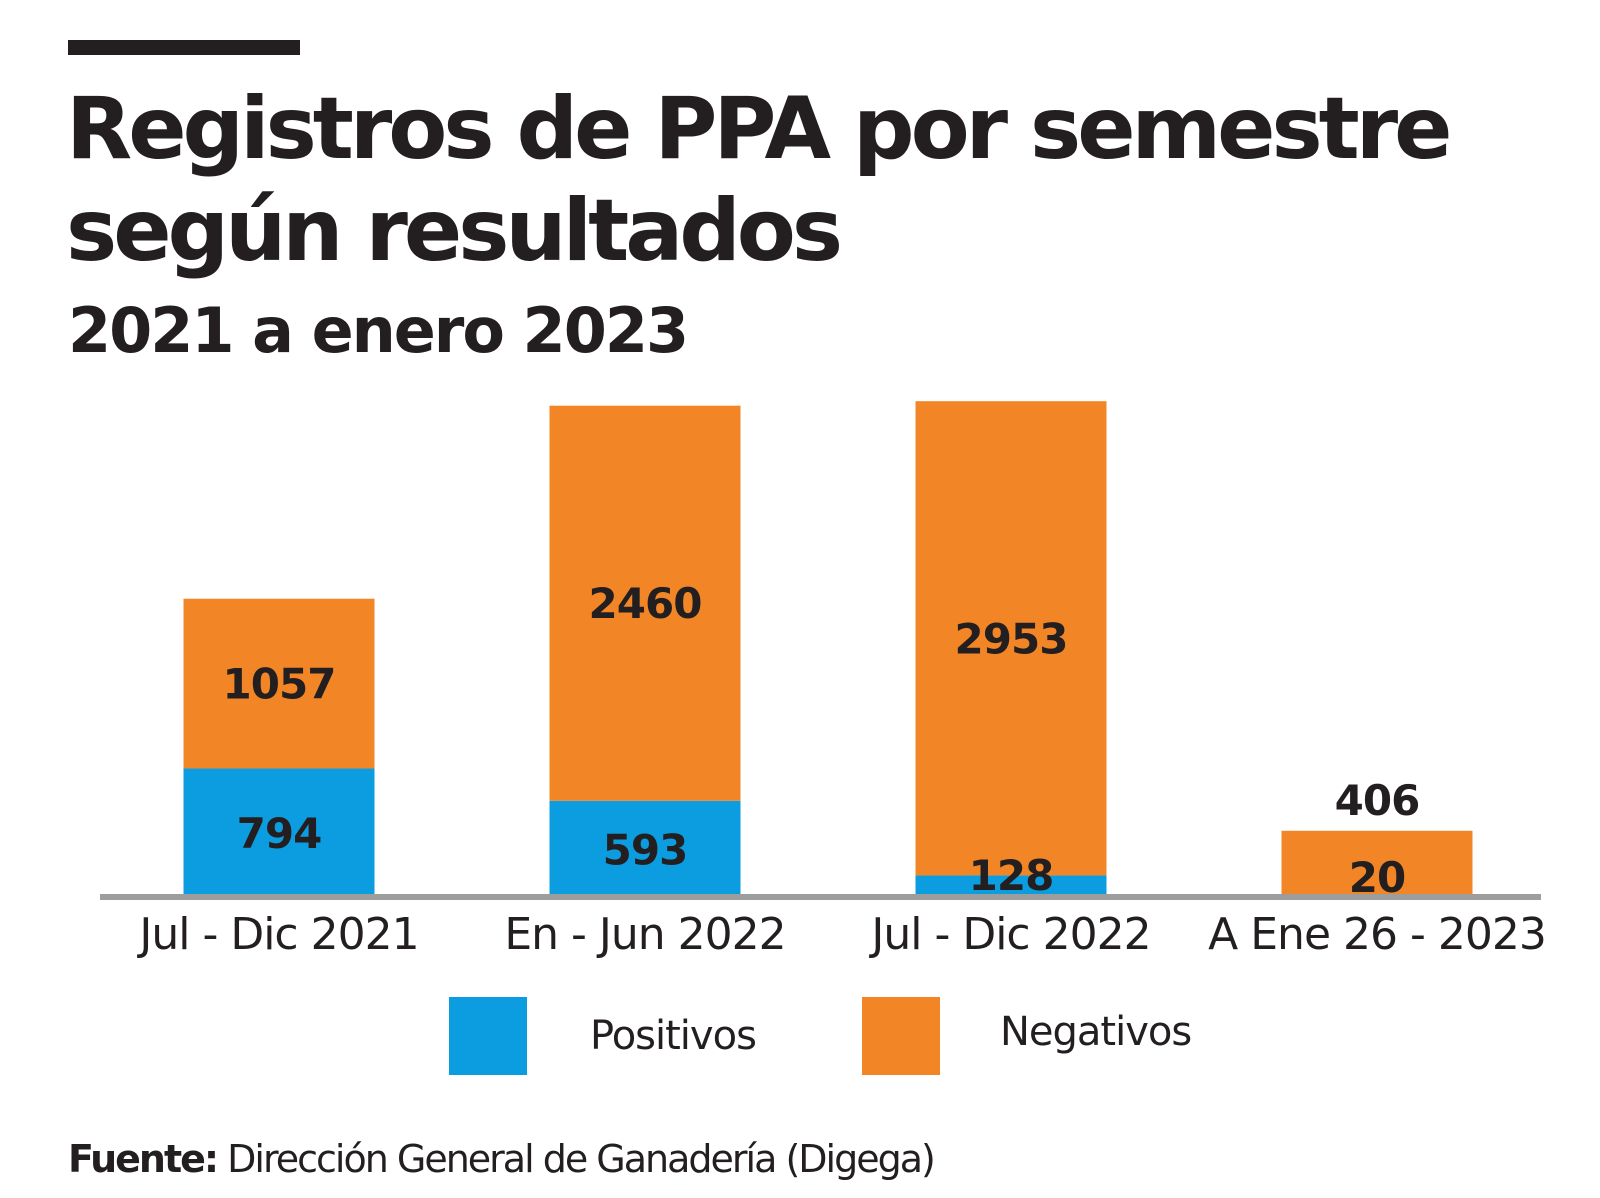 Image resolution: width=1600 pixels, height=1198 pixels. Describe the element at coordinates (576, 1159) in the screenshot. I see `source-text: Dirección General de Ganadería (Digega)` at that location.